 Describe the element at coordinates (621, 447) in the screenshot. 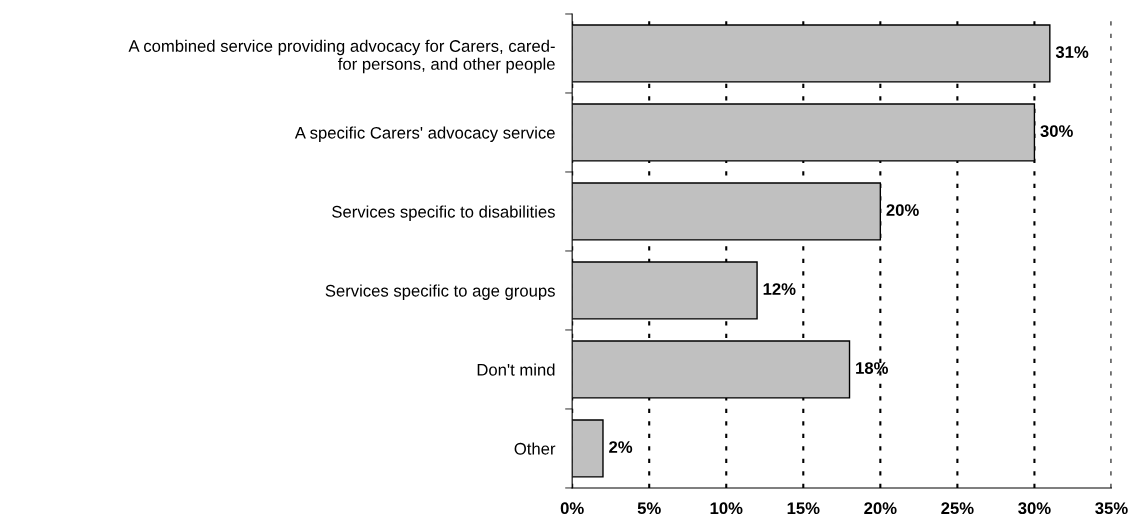

I see `data-label: 2%` at that location.